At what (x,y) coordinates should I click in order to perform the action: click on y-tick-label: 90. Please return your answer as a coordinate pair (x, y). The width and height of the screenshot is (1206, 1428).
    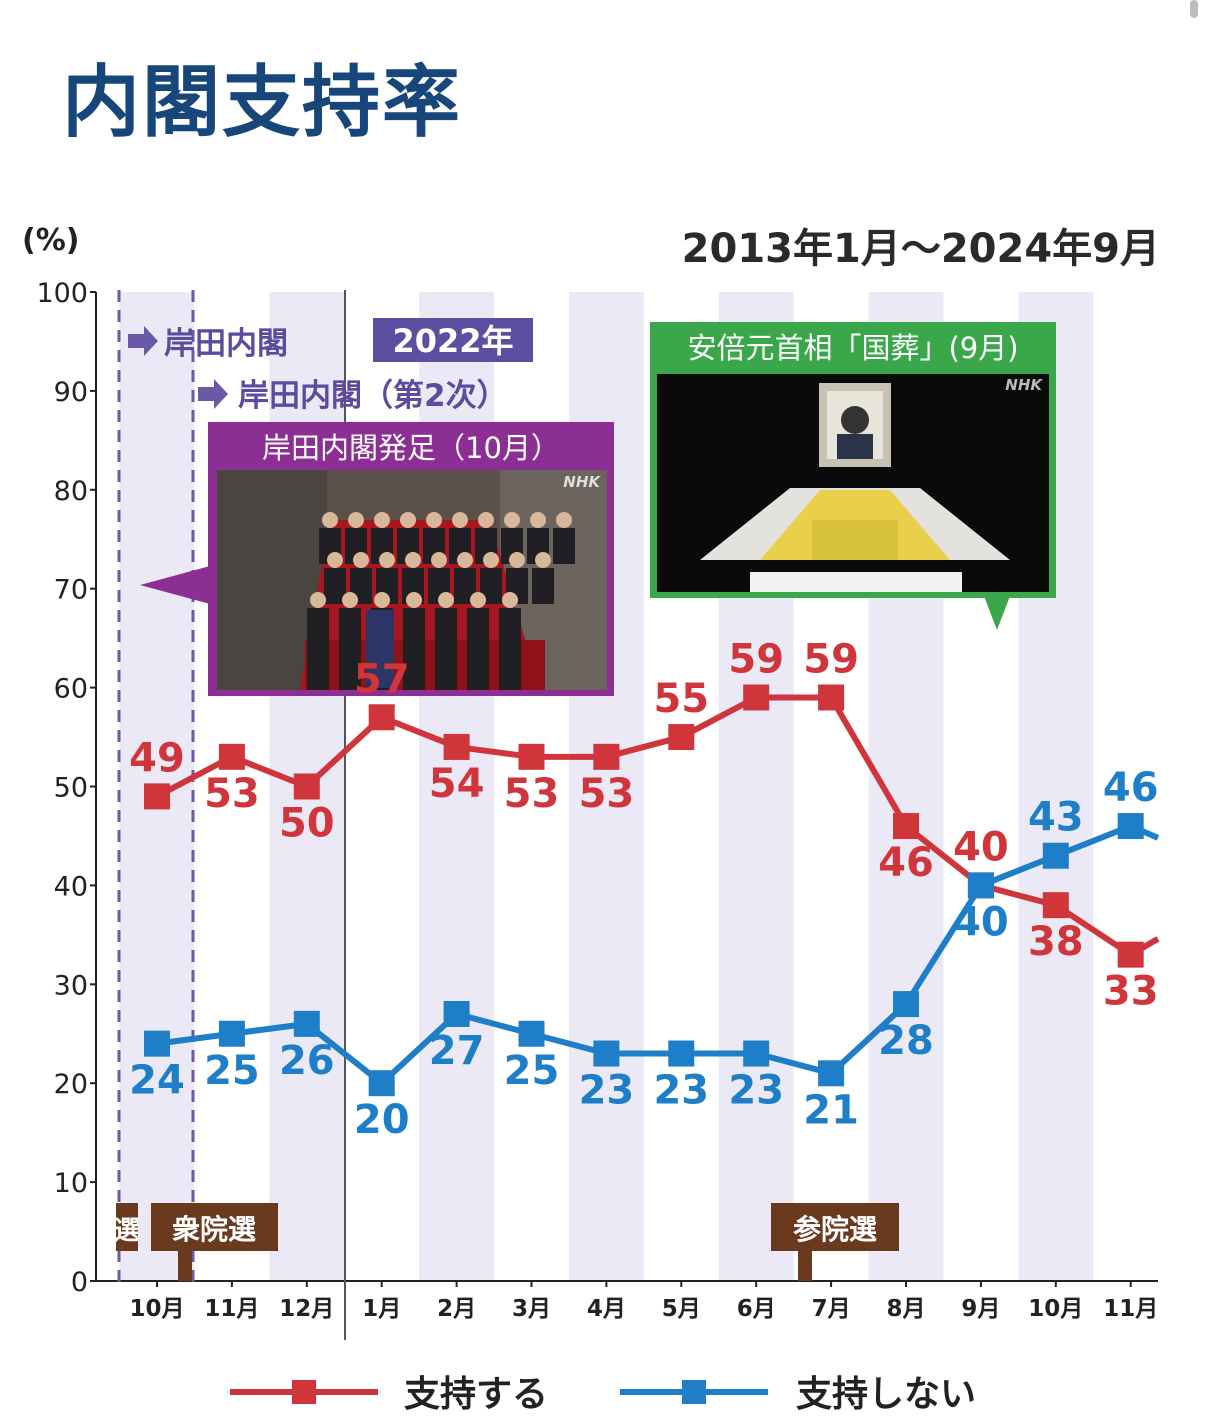
    Looking at the image, I should click on (71, 392).